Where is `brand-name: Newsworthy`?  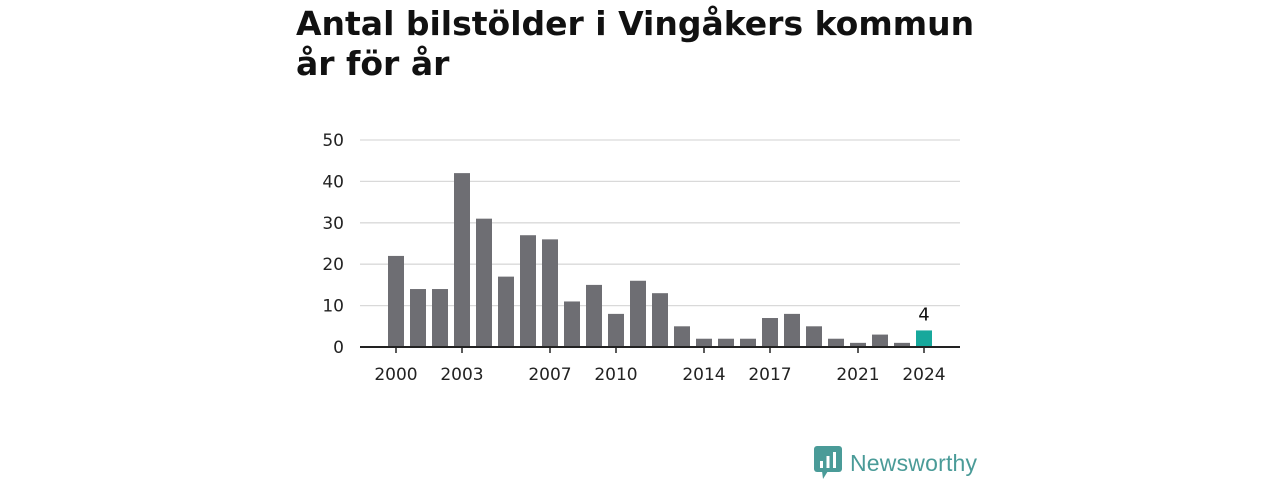
brand-name: Newsworthy is located at coordinates (914, 462).